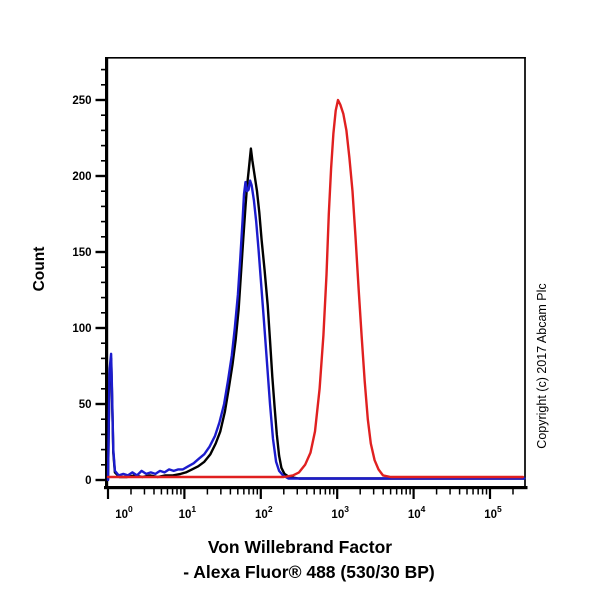 The image size is (600, 600). What do you see at coordinates (124, 512) in the screenshot?
I see `x-axis-tick-label: 10⁰` at bounding box center [124, 512].